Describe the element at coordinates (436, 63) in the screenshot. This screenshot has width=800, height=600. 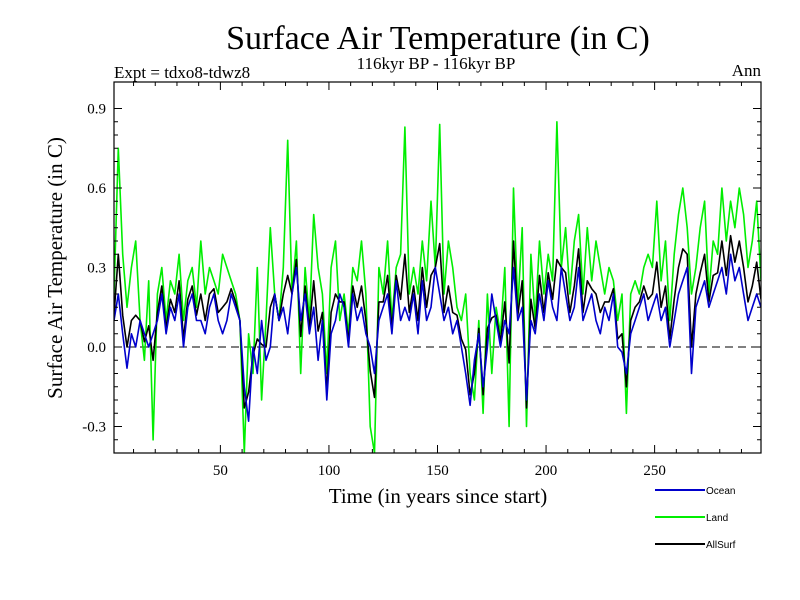
I see `chart-subtitle: 116kyr BP - 116kyr BP` at that location.